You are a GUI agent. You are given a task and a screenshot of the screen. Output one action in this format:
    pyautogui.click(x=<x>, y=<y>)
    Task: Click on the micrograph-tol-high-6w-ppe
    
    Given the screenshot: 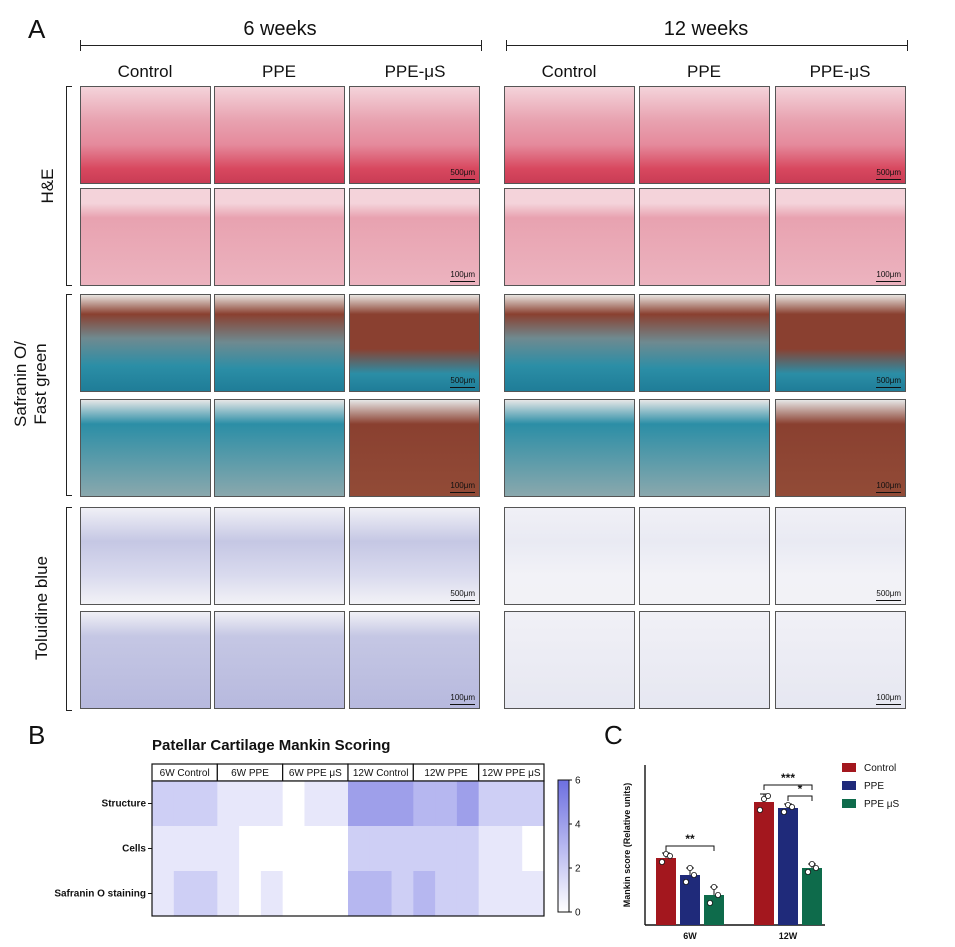 What is the action you would take?
    pyautogui.click(x=279, y=660)
    